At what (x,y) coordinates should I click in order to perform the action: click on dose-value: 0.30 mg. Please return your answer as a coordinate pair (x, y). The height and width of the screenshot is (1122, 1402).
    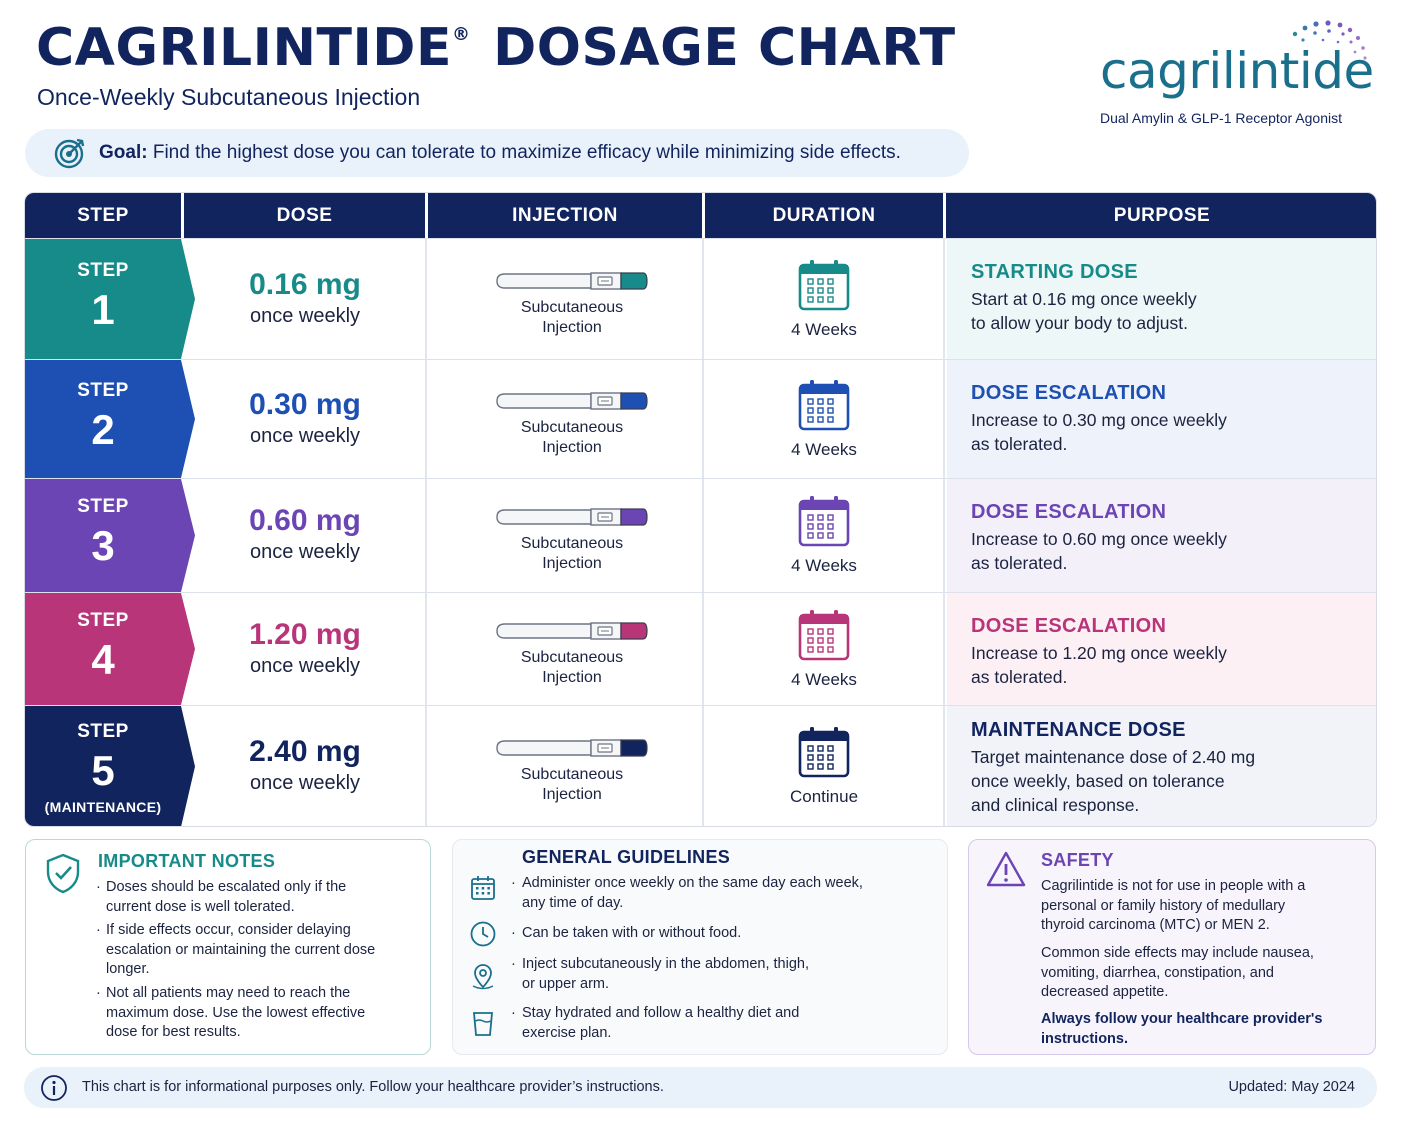
    Looking at the image, I should click on (305, 404).